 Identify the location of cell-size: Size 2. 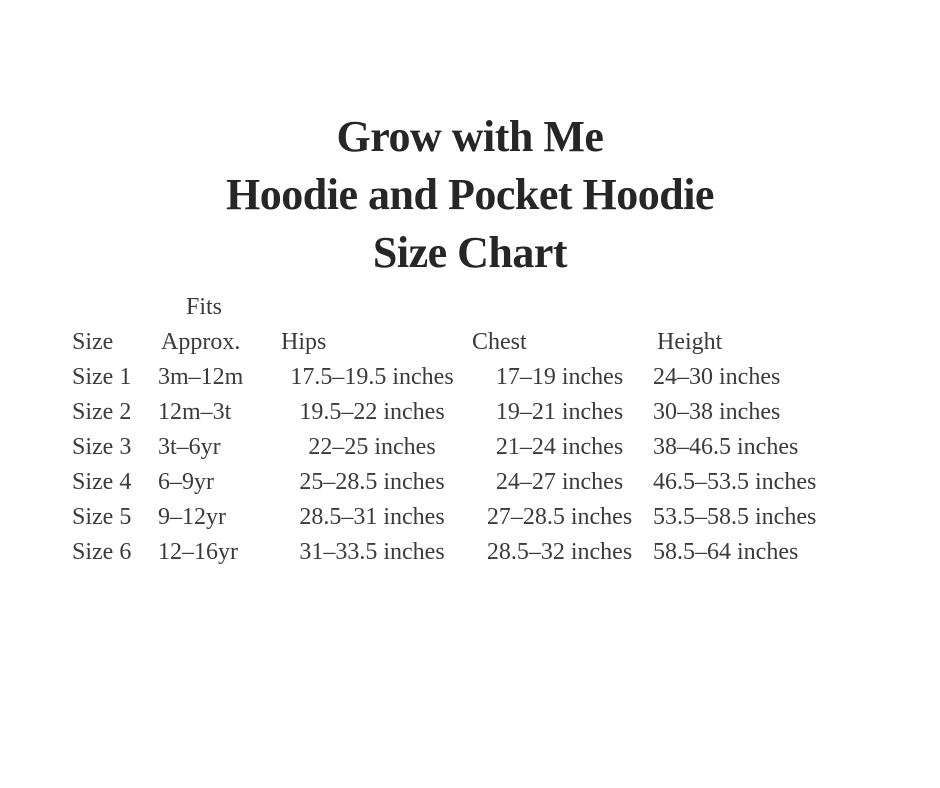
(102, 412).